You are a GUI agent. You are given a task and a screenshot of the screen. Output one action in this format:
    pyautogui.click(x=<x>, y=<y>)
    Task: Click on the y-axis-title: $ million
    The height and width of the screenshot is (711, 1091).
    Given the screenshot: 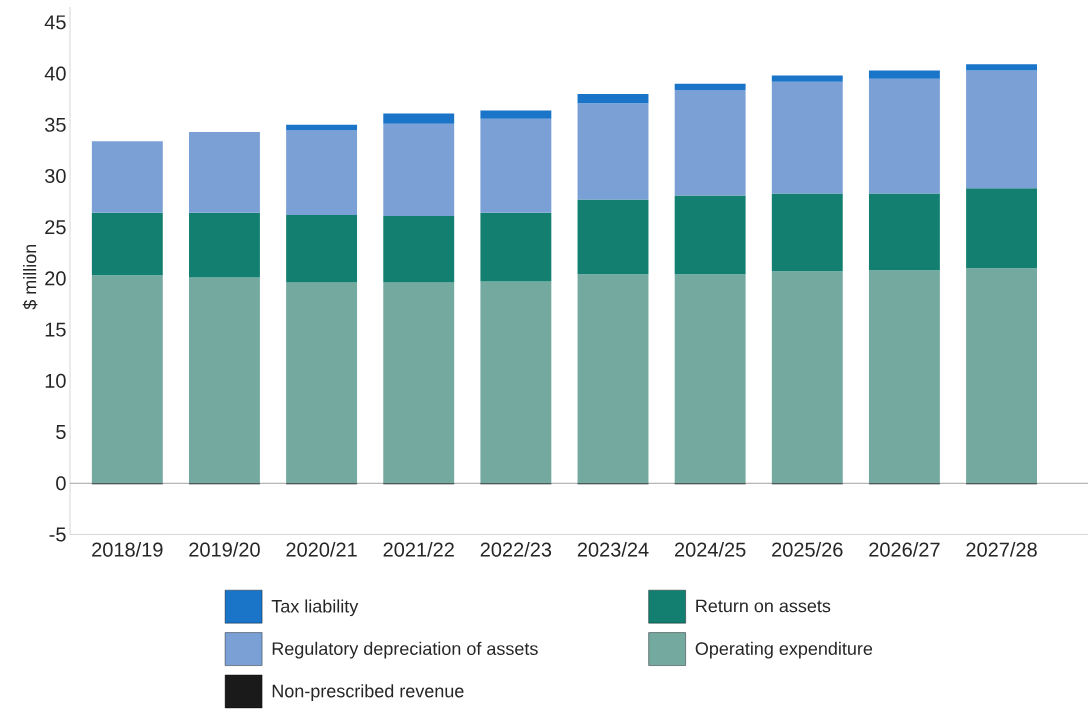 What is the action you would take?
    pyautogui.click(x=30, y=277)
    